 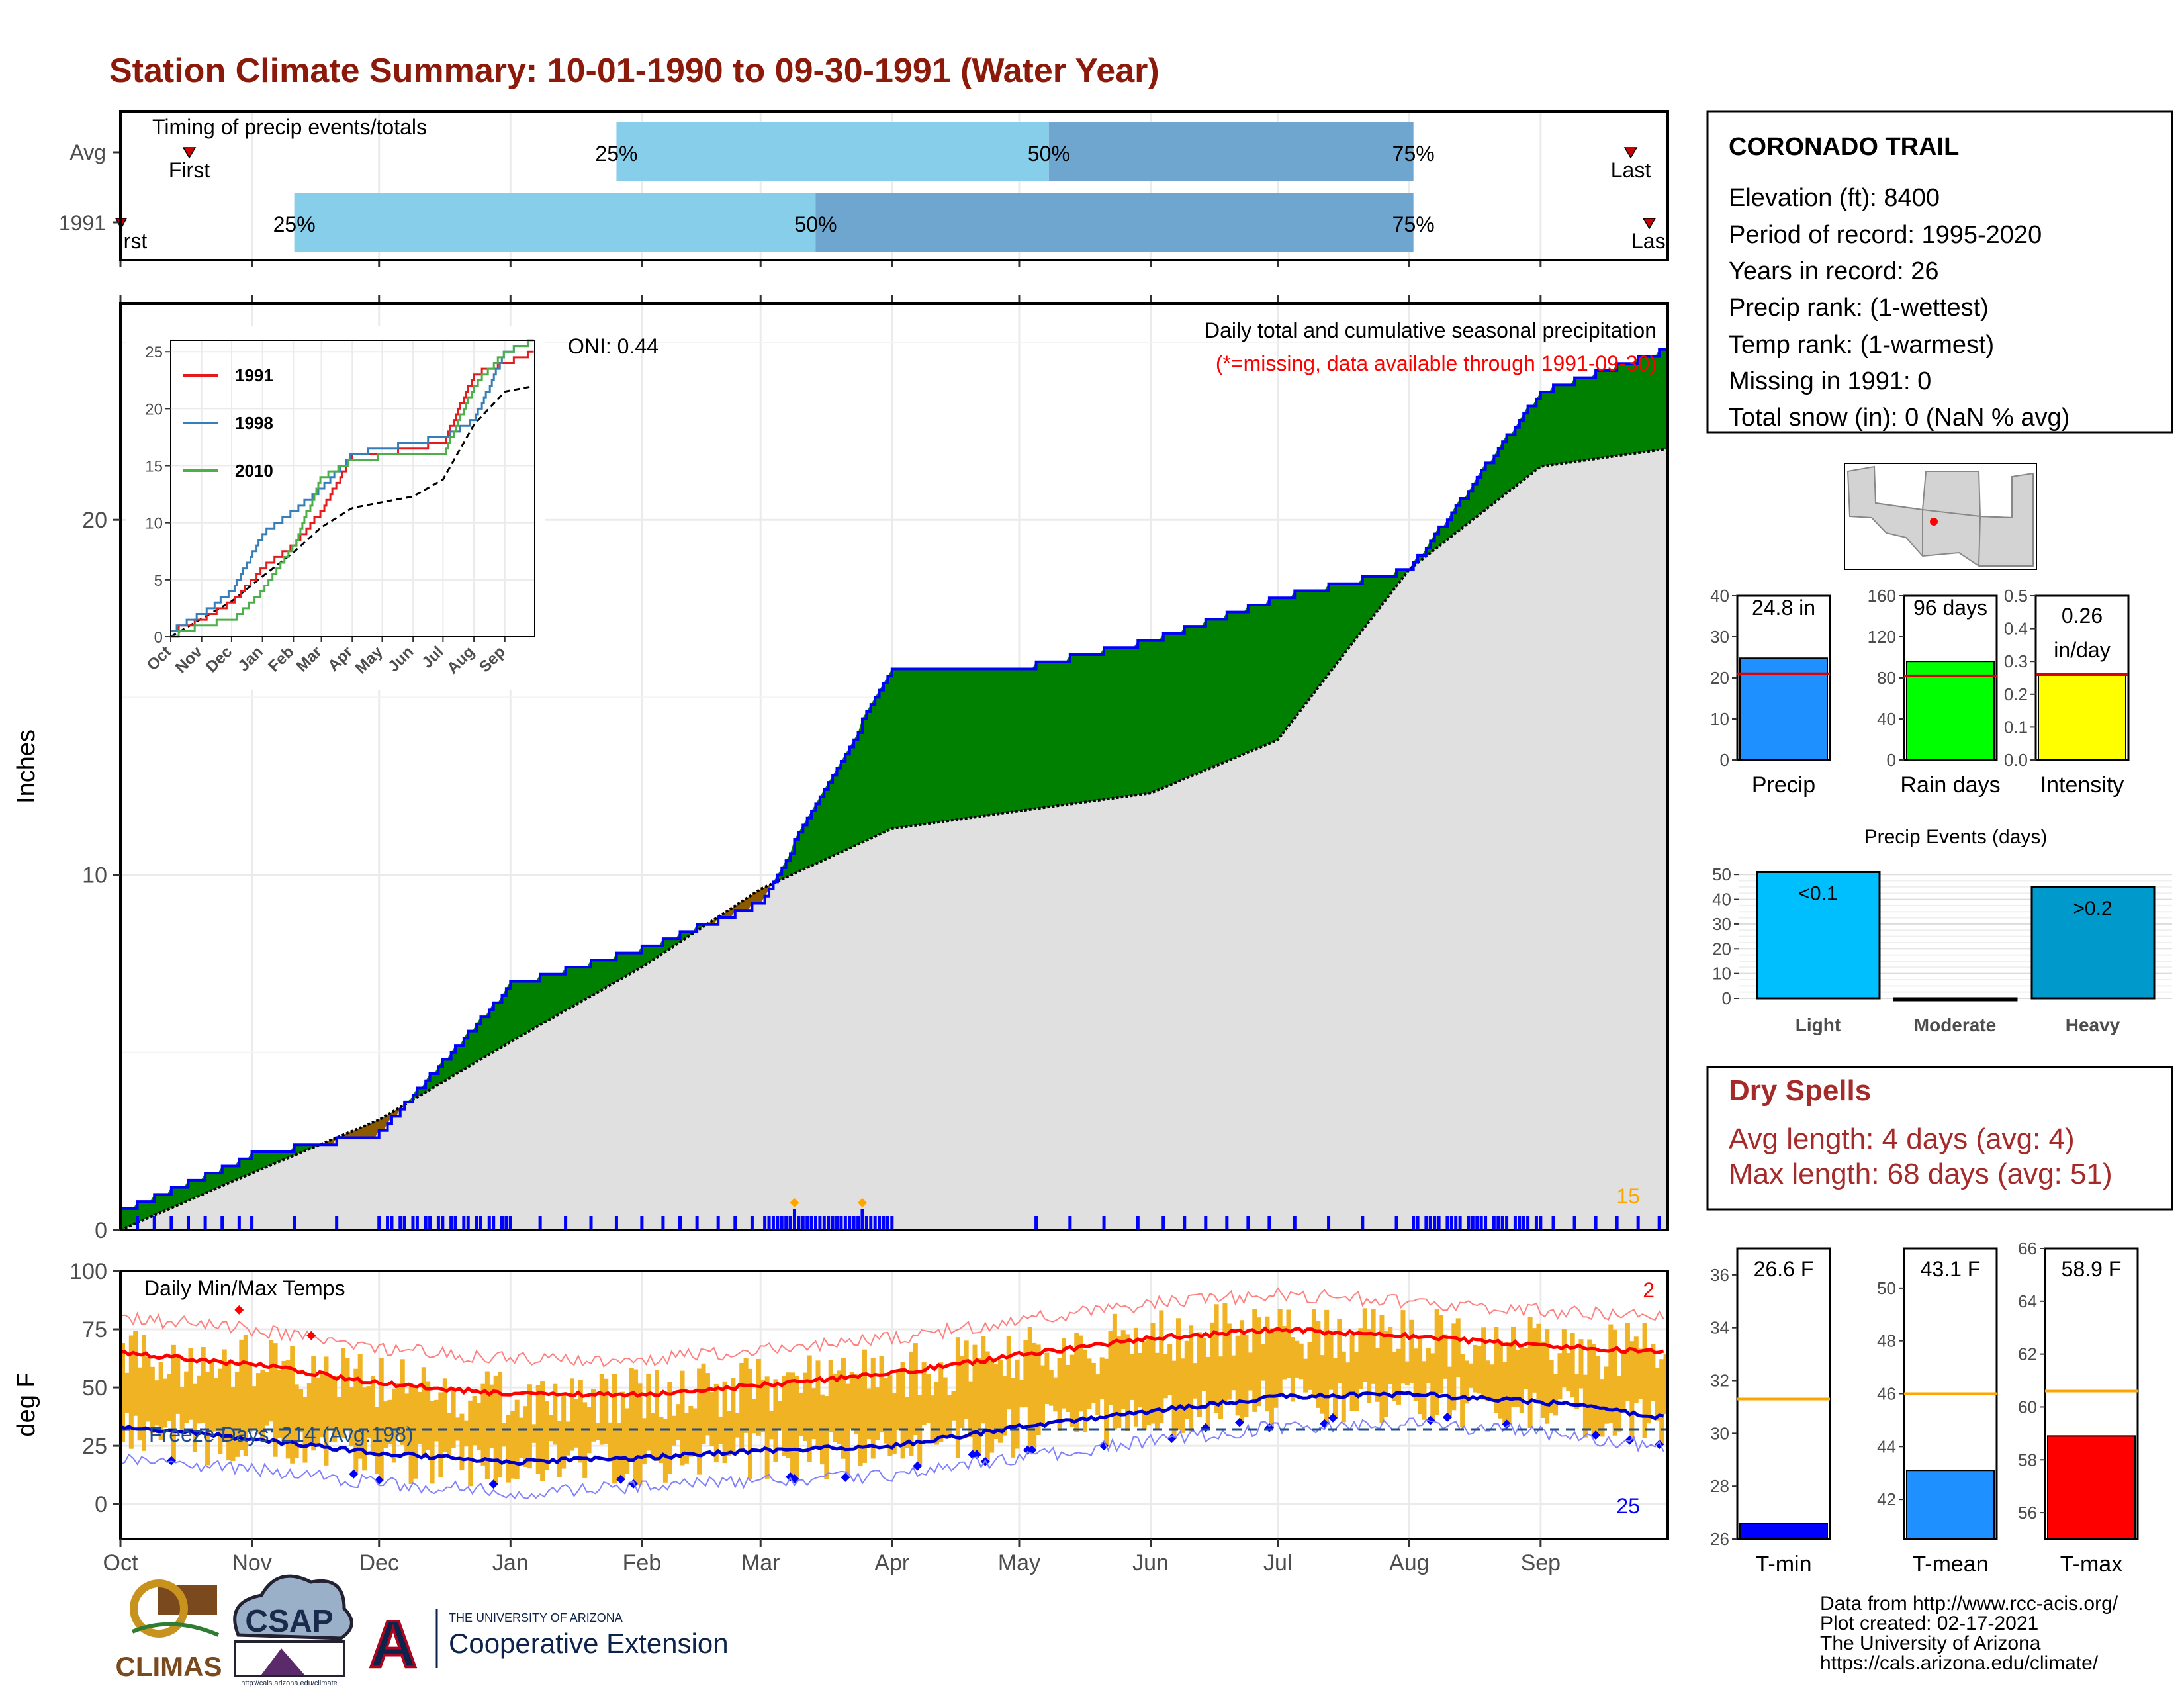 What do you see at coordinates (1886, 1288) in the screenshot?
I see `temp-summary-y-tick-label: 50` at bounding box center [1886, 1288].